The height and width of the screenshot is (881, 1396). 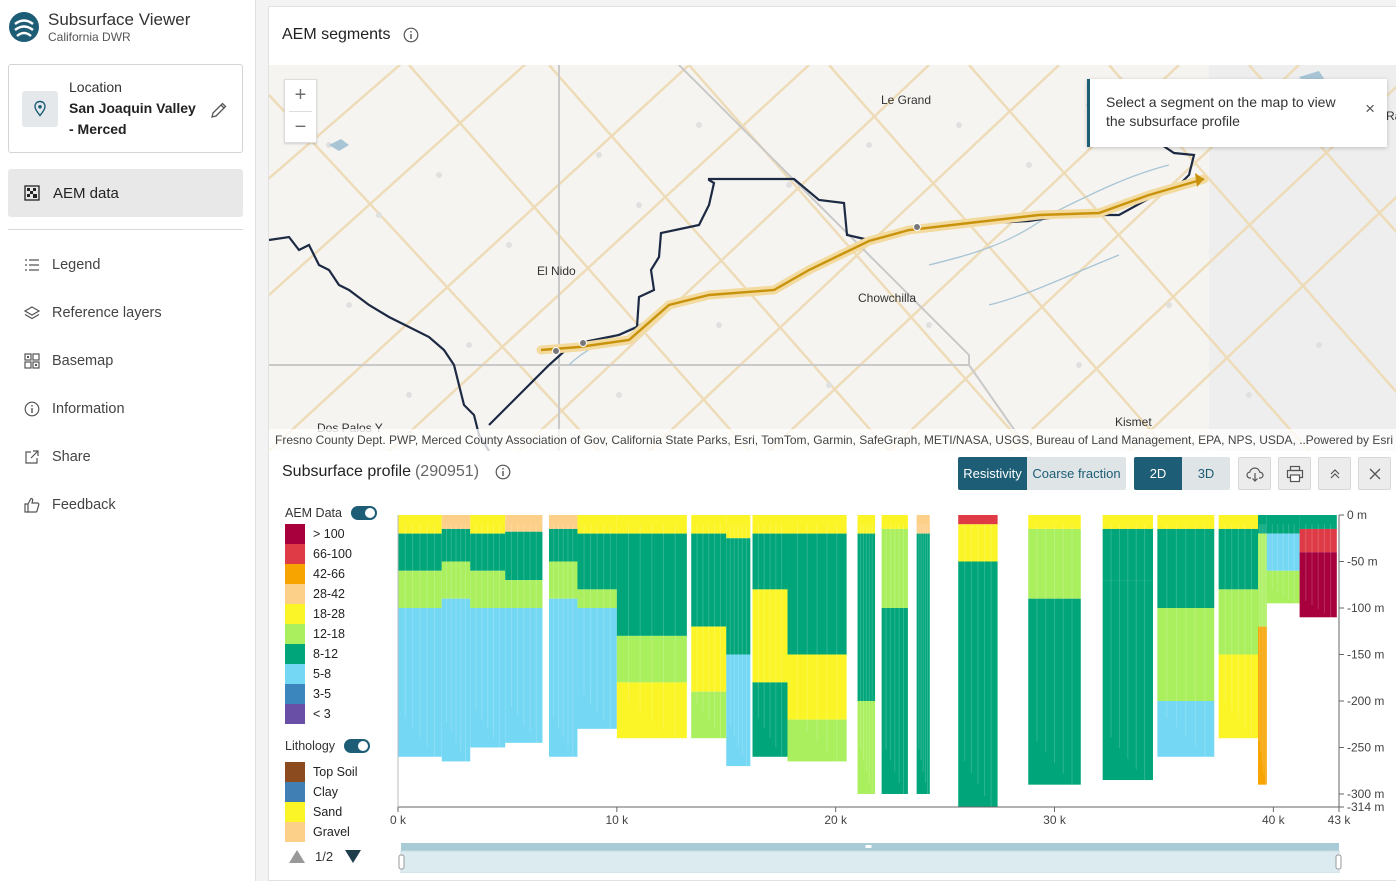 I want to click on zoom-in-button: +, so click(x=300, y=95).